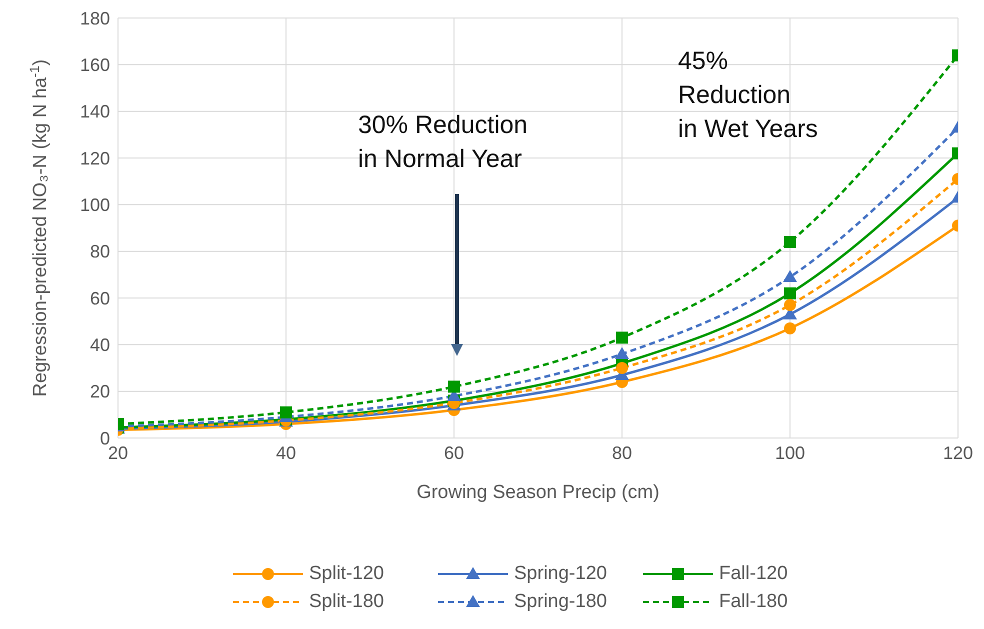  Describe the element at coordinates (790, 452) in the screenshot. I see `x-tick-label: 100` at that location.